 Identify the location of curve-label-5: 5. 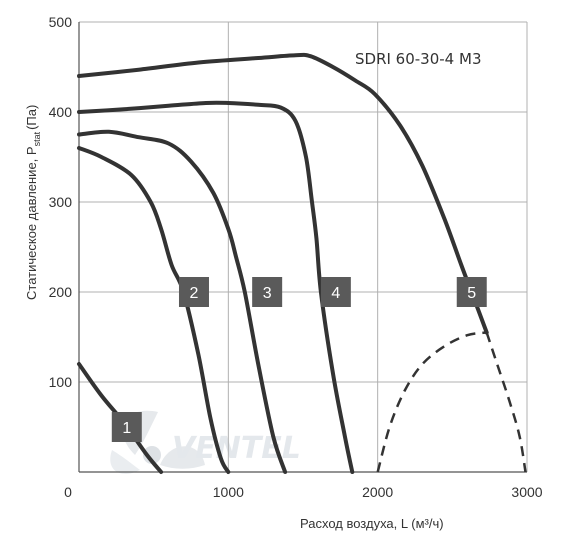
(471, 292).